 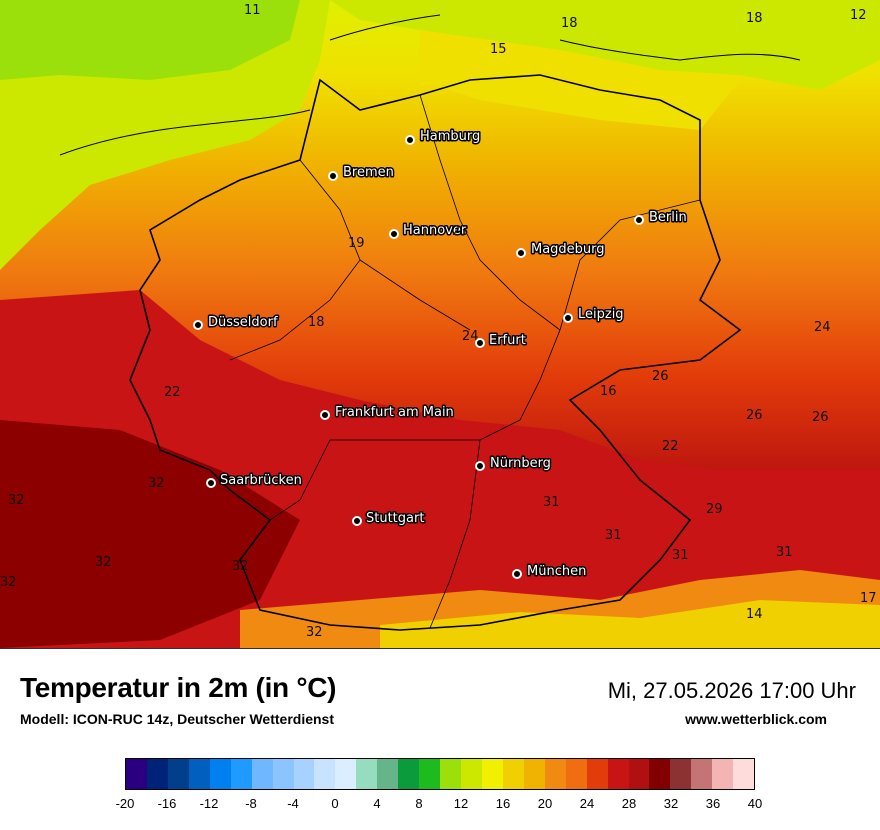 What do you see at coordinates (868, 598) in the screenshot?
I see `value-label: 17` at bounding box center [868, 598].